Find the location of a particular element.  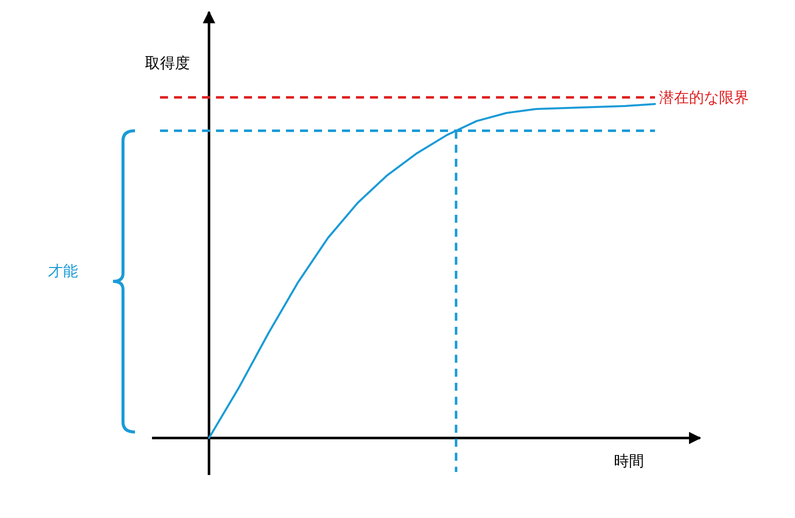

y-axis-title: 取得度 is located at coordinates (167, 63).